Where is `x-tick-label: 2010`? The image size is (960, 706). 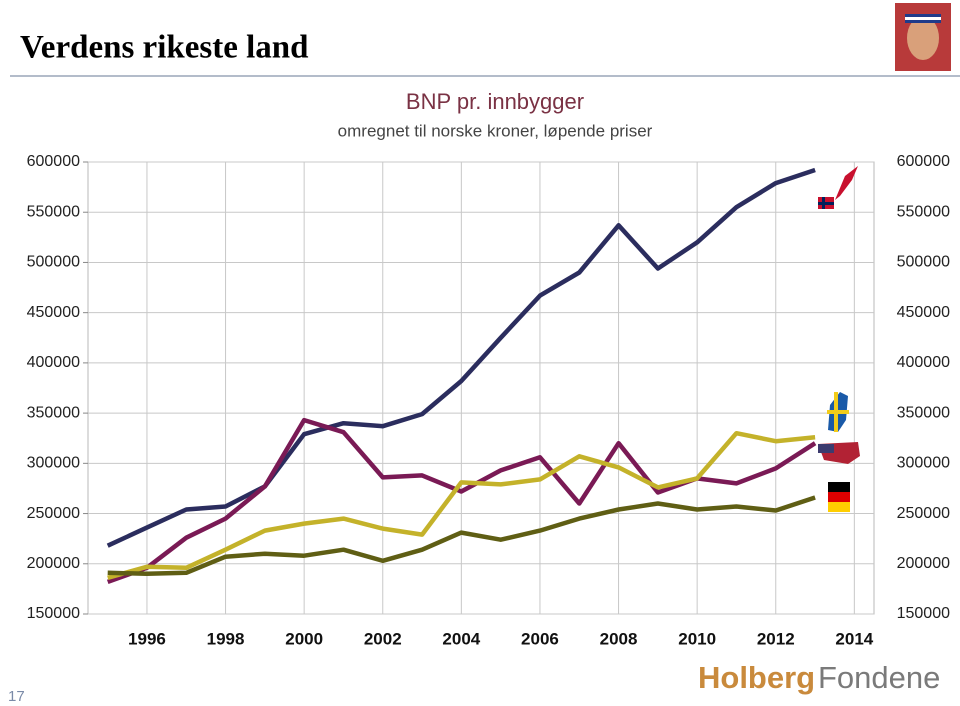
x-tick-label: 2010 is located at coordinates (697, 638).